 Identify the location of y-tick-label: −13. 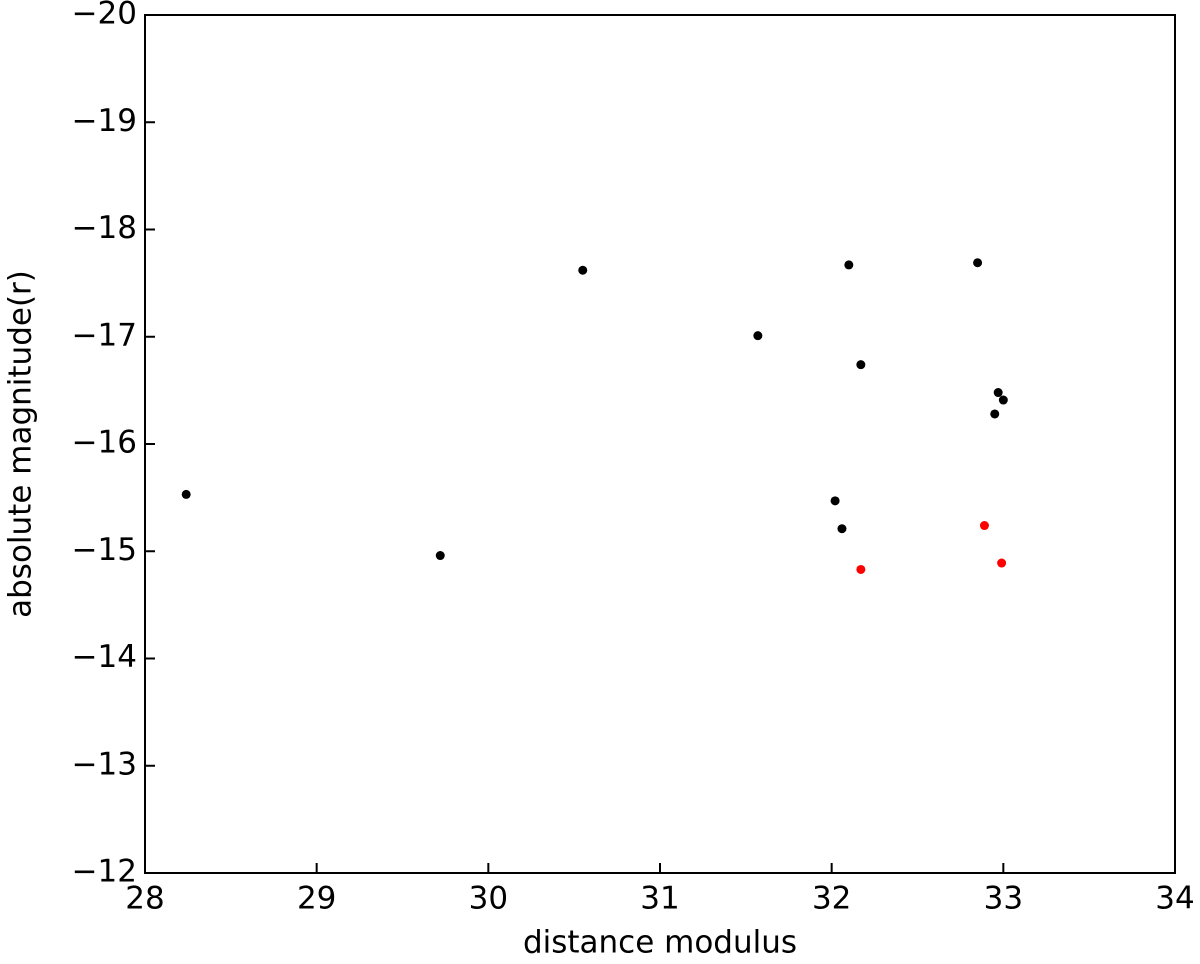
(104, 764).